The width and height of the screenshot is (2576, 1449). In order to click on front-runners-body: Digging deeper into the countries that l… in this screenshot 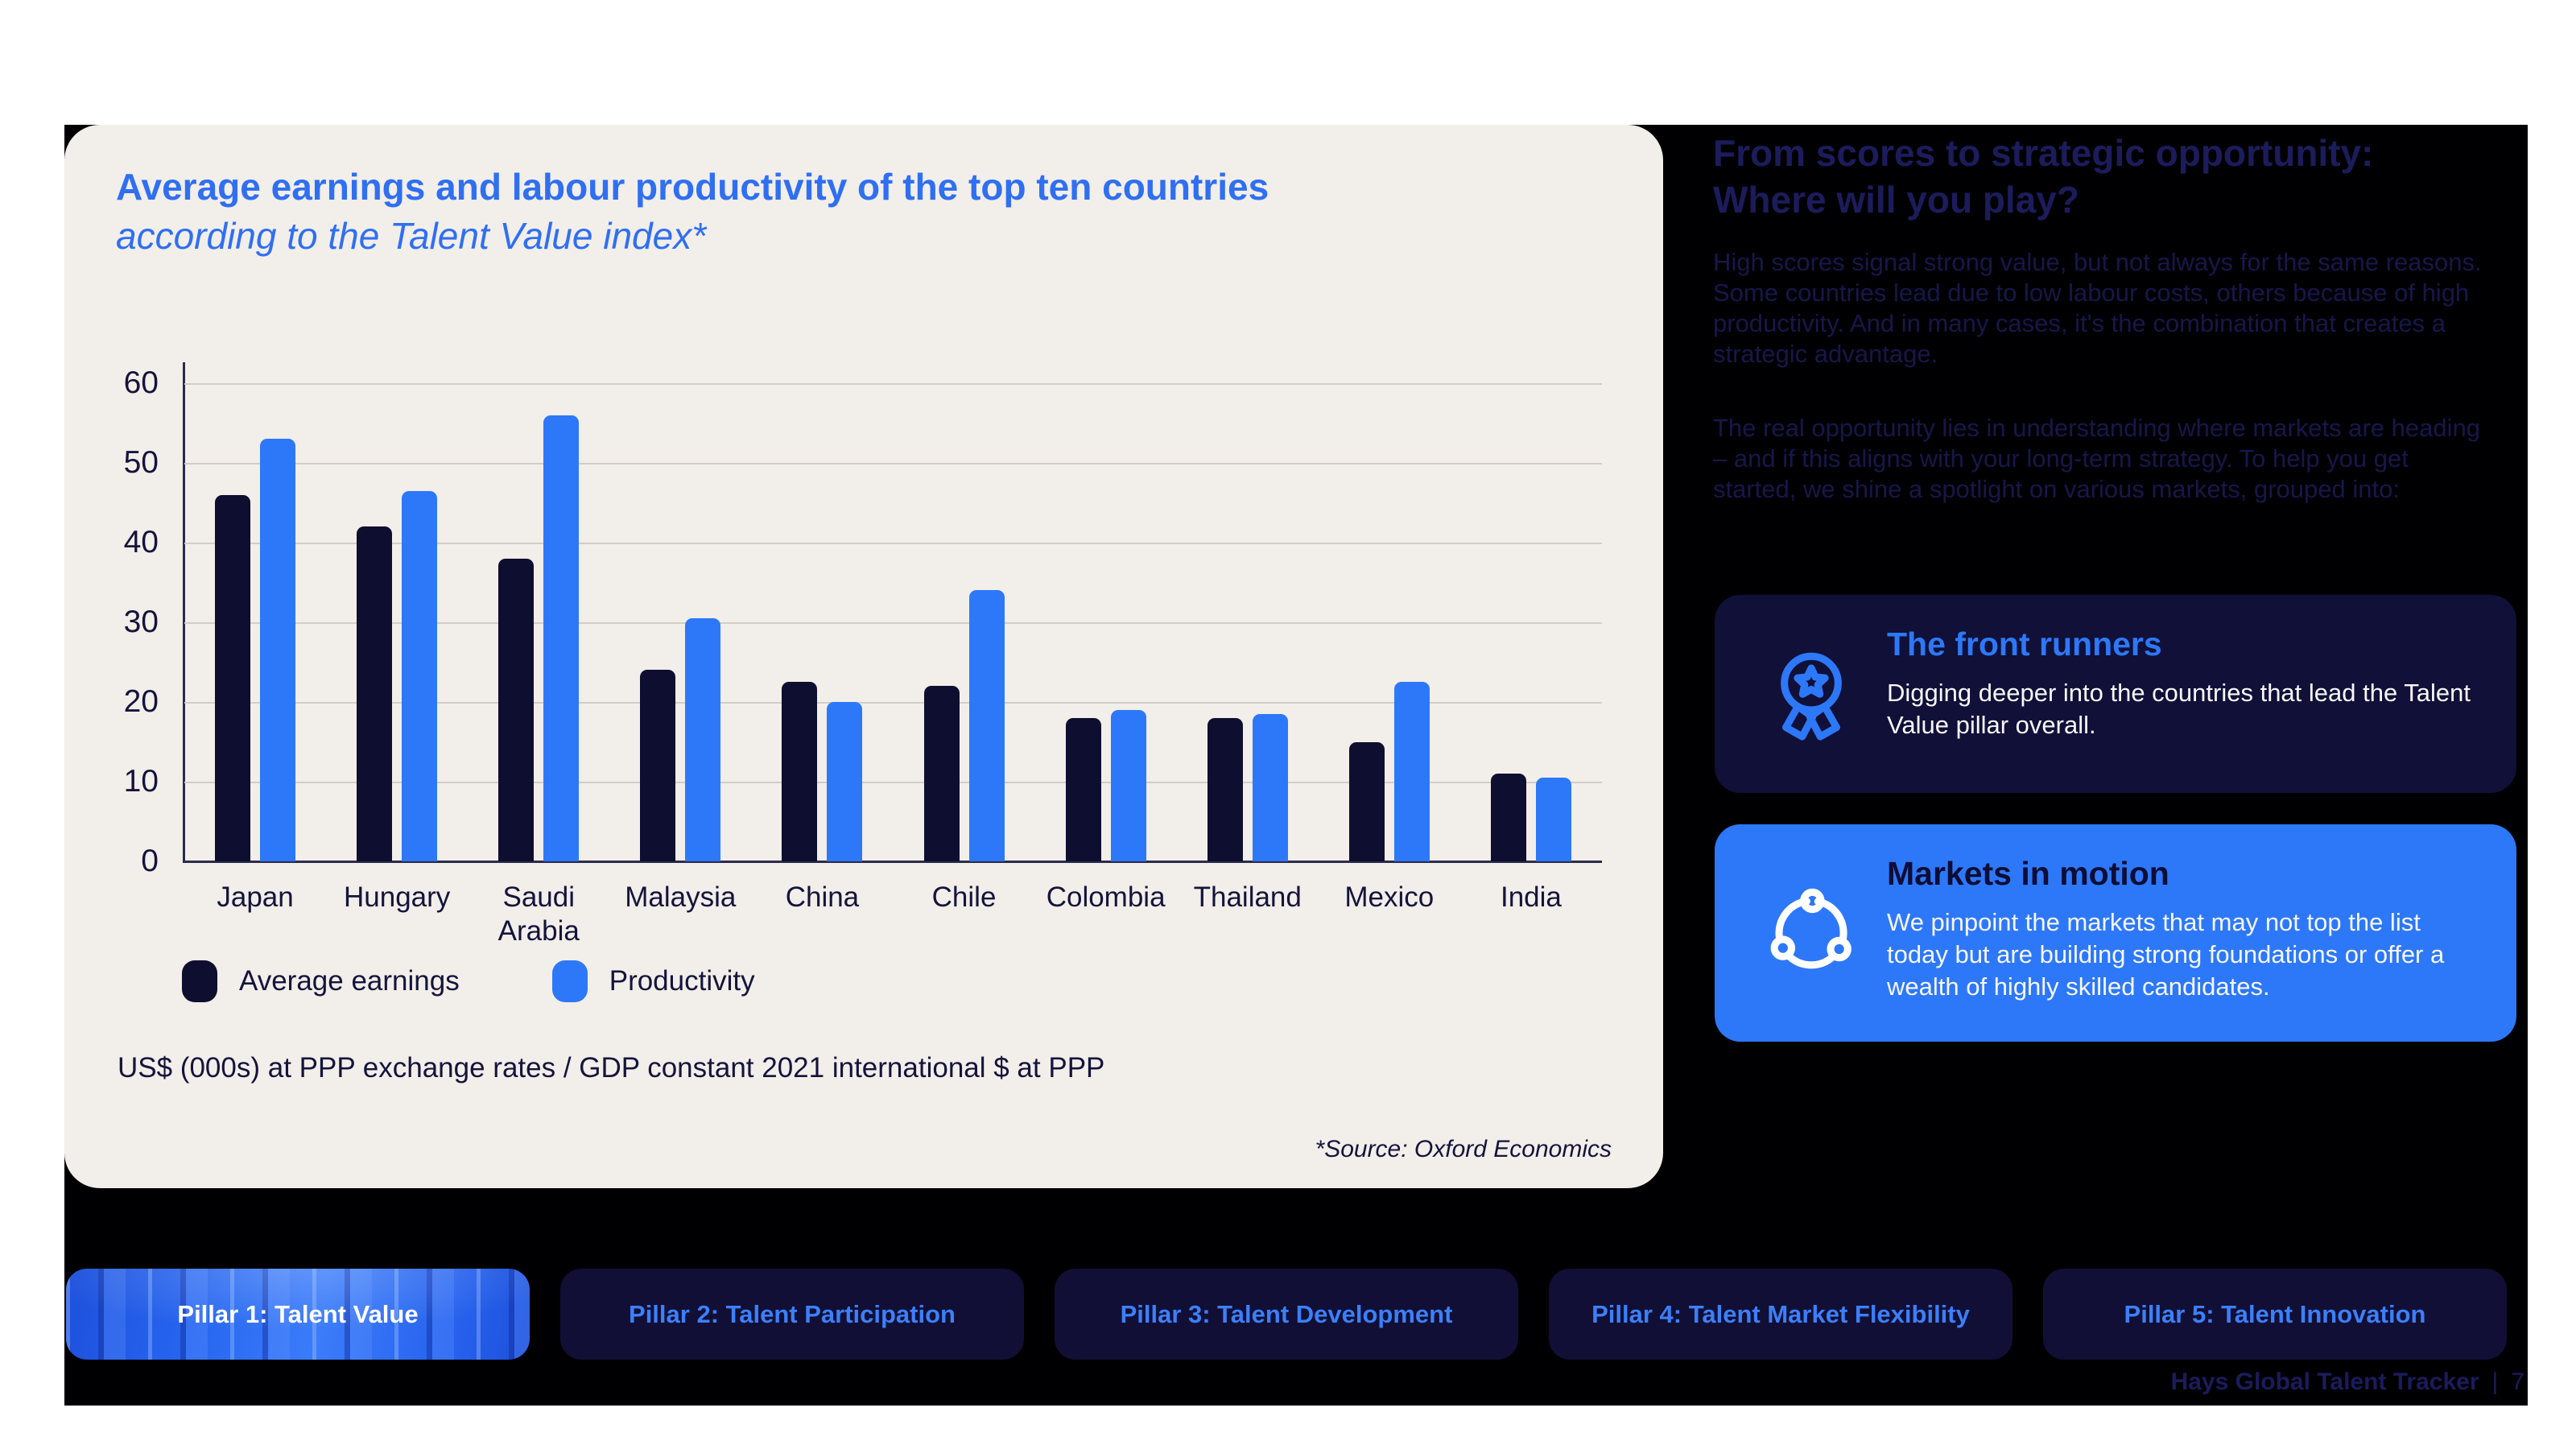, I will do `click(2179, 709)`.